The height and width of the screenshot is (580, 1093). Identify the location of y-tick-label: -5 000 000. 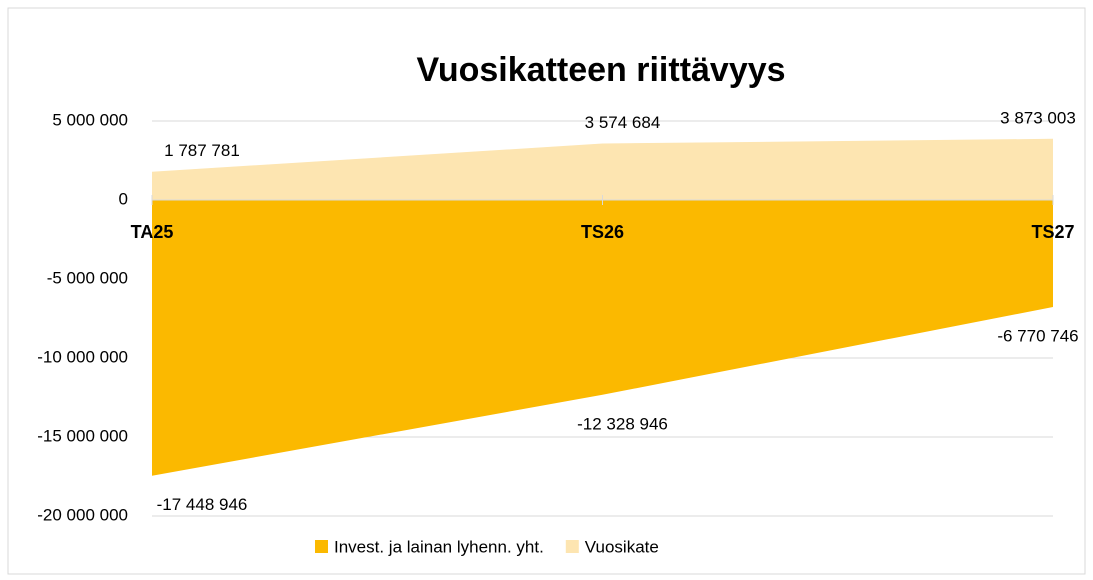
(87, 277).